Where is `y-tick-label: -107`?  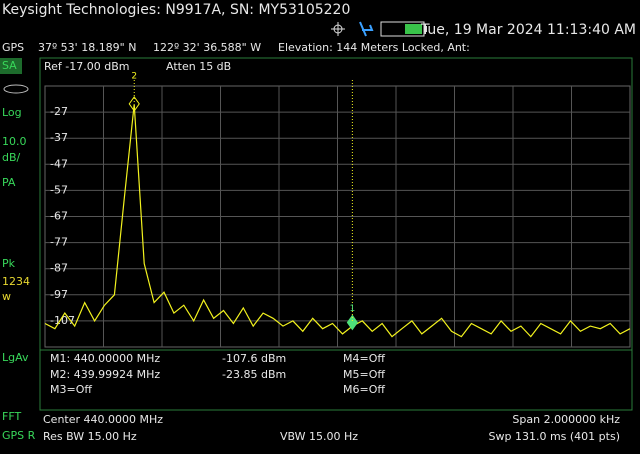
y-tick-label: -107 is located at coordinates (62, 320).